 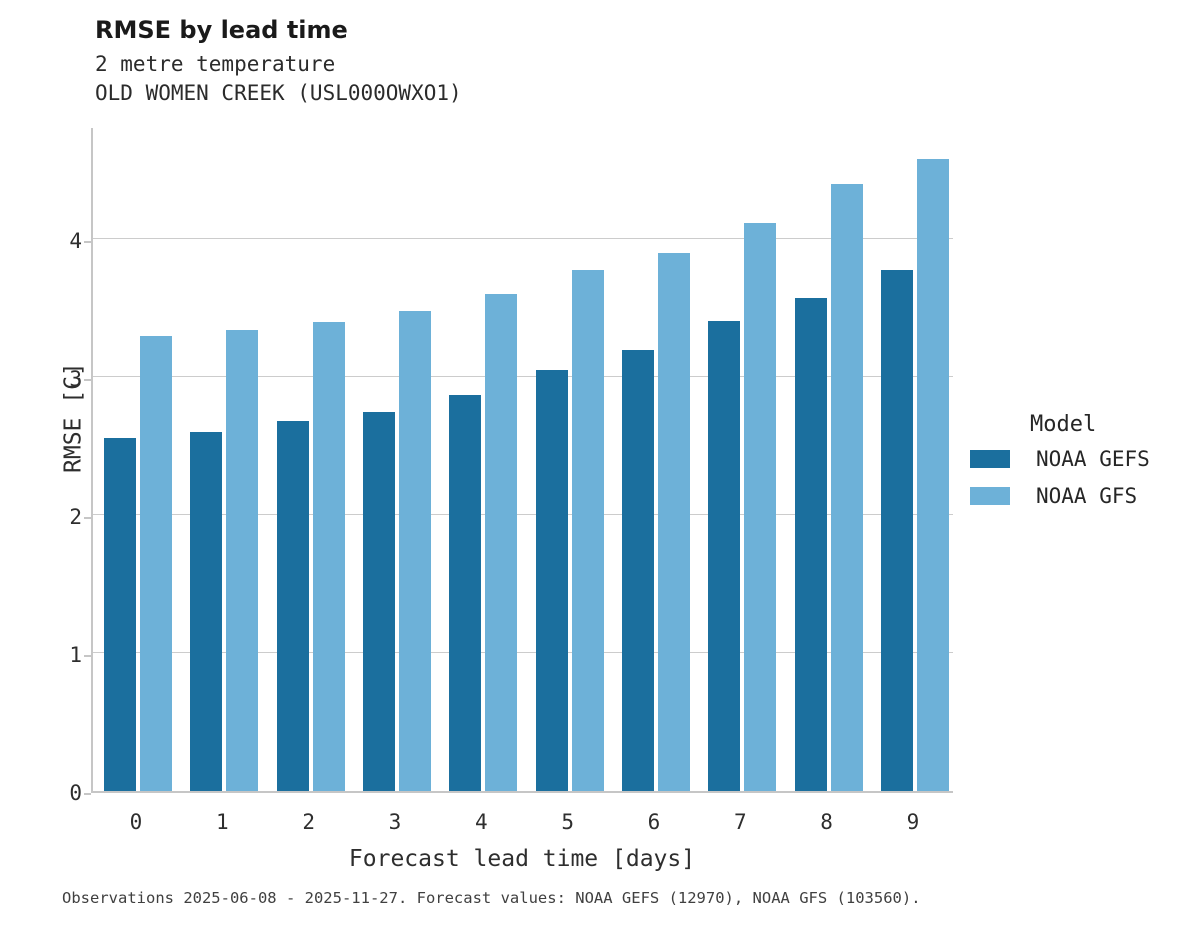 I want to click on x-tick-label-3: 3, so click(x=395, y=822).